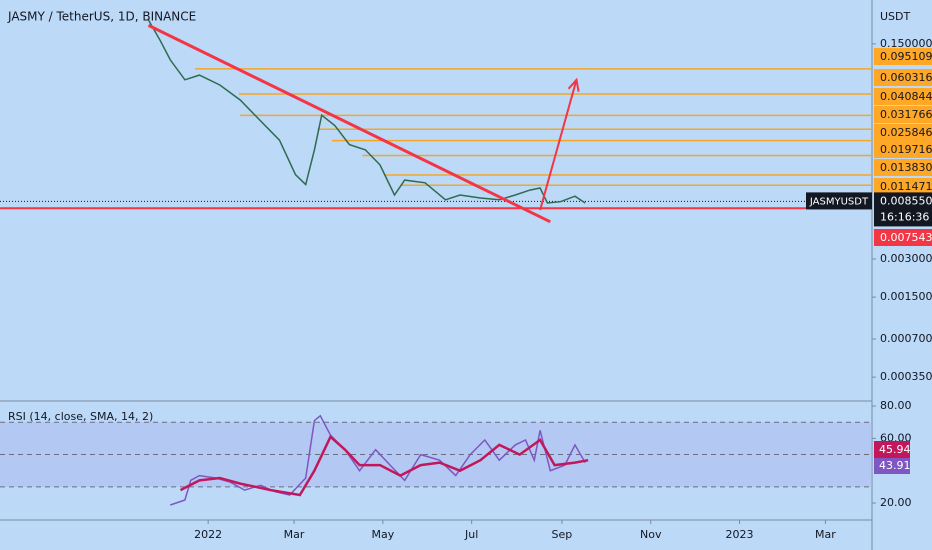  What do you see at coordinates (906, 167) in the screenshot?
I see `level-tag-label: 0.013830` at bounding box center [906, 167].